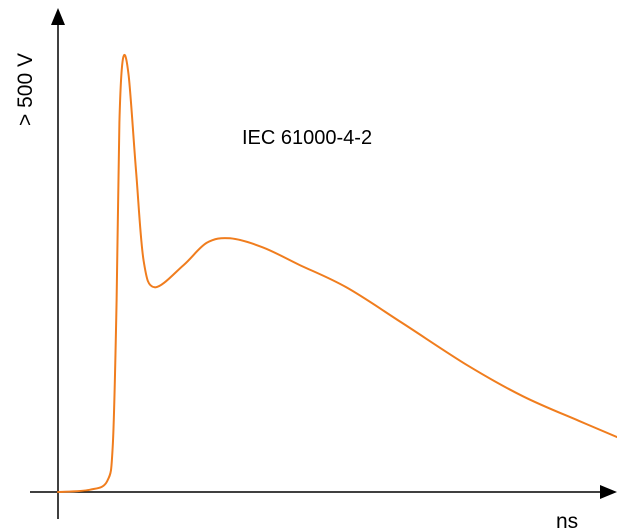 This screenshot has height=531, width=617. Describe the element at coordinates (58, 16) in the screenshot. I see `y-axis-arrow` at that location.